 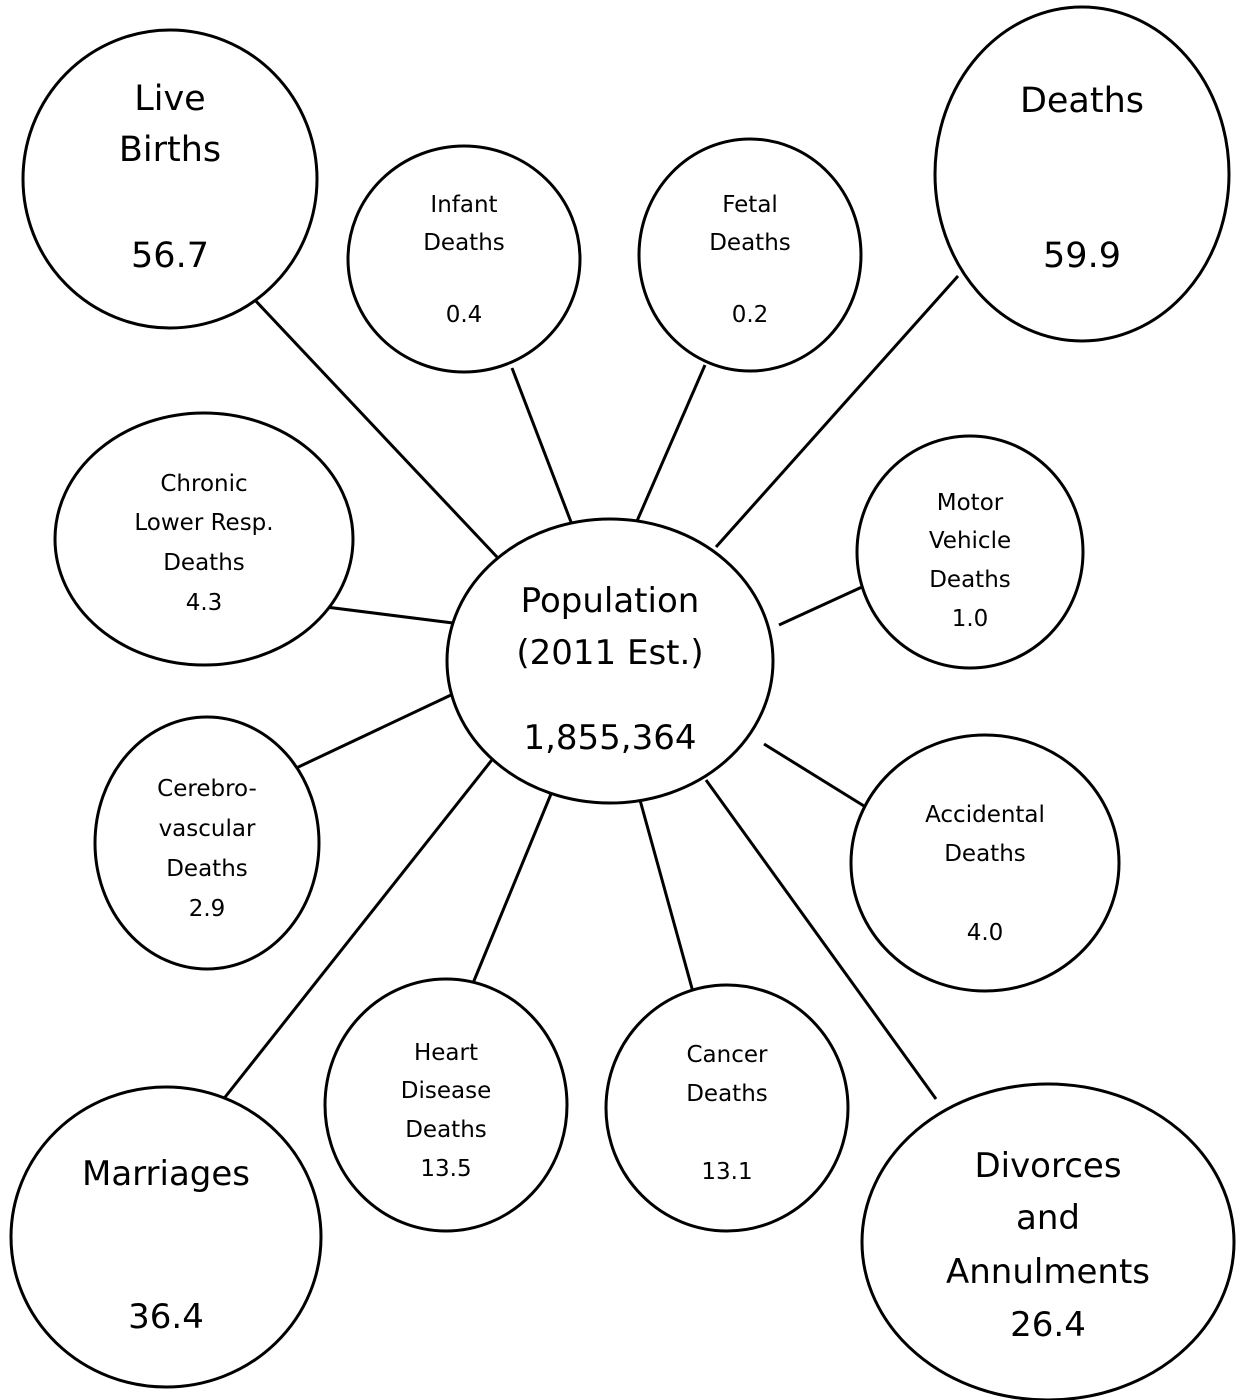 What do you see at coordinates (170, 150) in the screenshot?
I see `live-births-label-line2: Births` at bounding box center [170, 150].